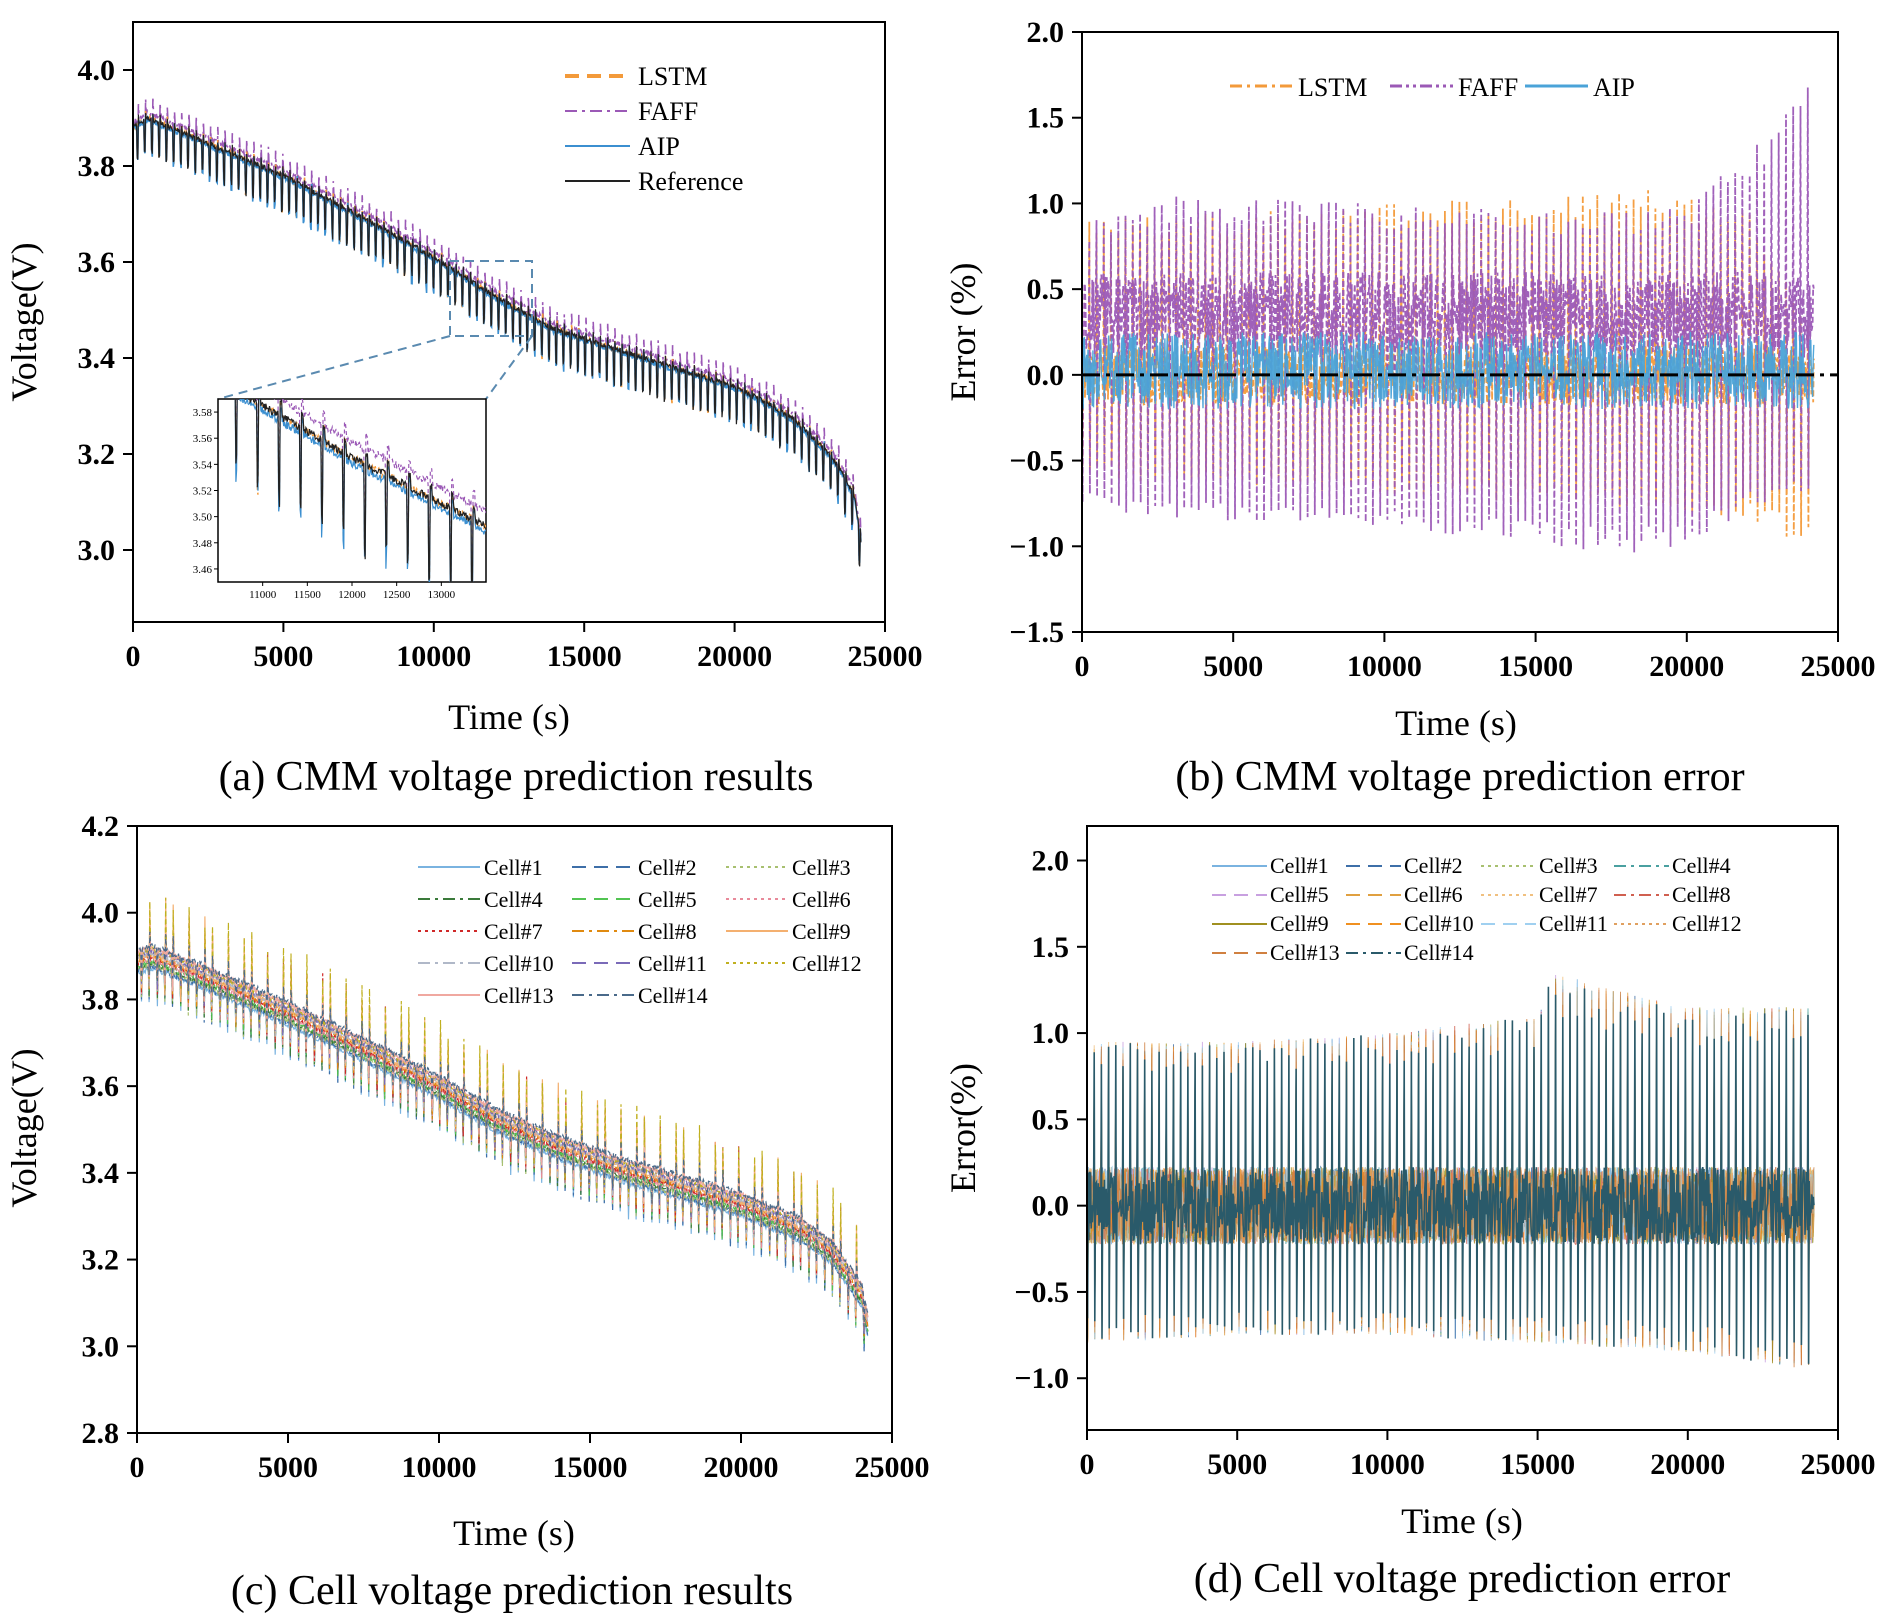  What do you see at coordinates (1387, 1464) in the screenshot?
I see `panel-d-xtick-label: 10000` at bounding box center [1387, 1464].